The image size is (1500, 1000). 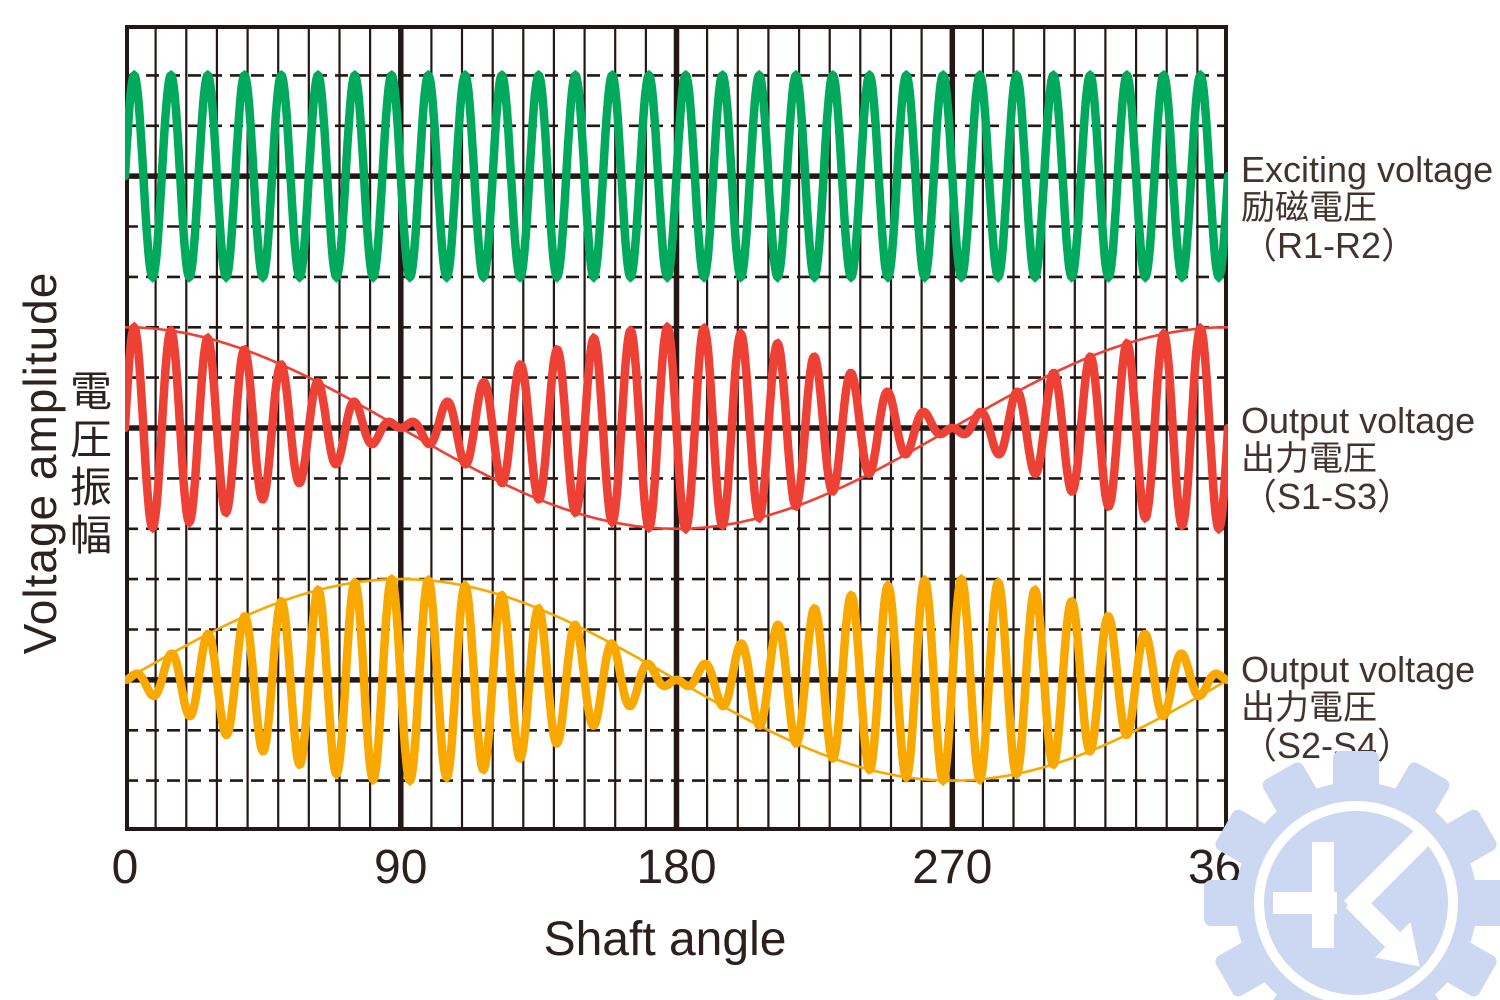 I want to click on y-axis-label-jp: 電圧振幅, so click(x=88, y=465).